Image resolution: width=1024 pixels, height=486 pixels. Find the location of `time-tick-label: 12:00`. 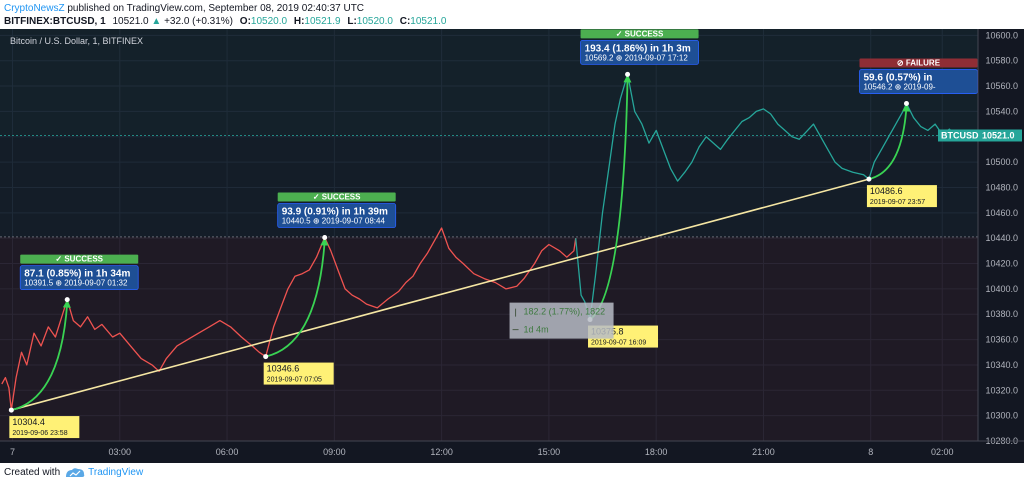

time-tick-label: 12:00 is located at coordinates (441, 452).